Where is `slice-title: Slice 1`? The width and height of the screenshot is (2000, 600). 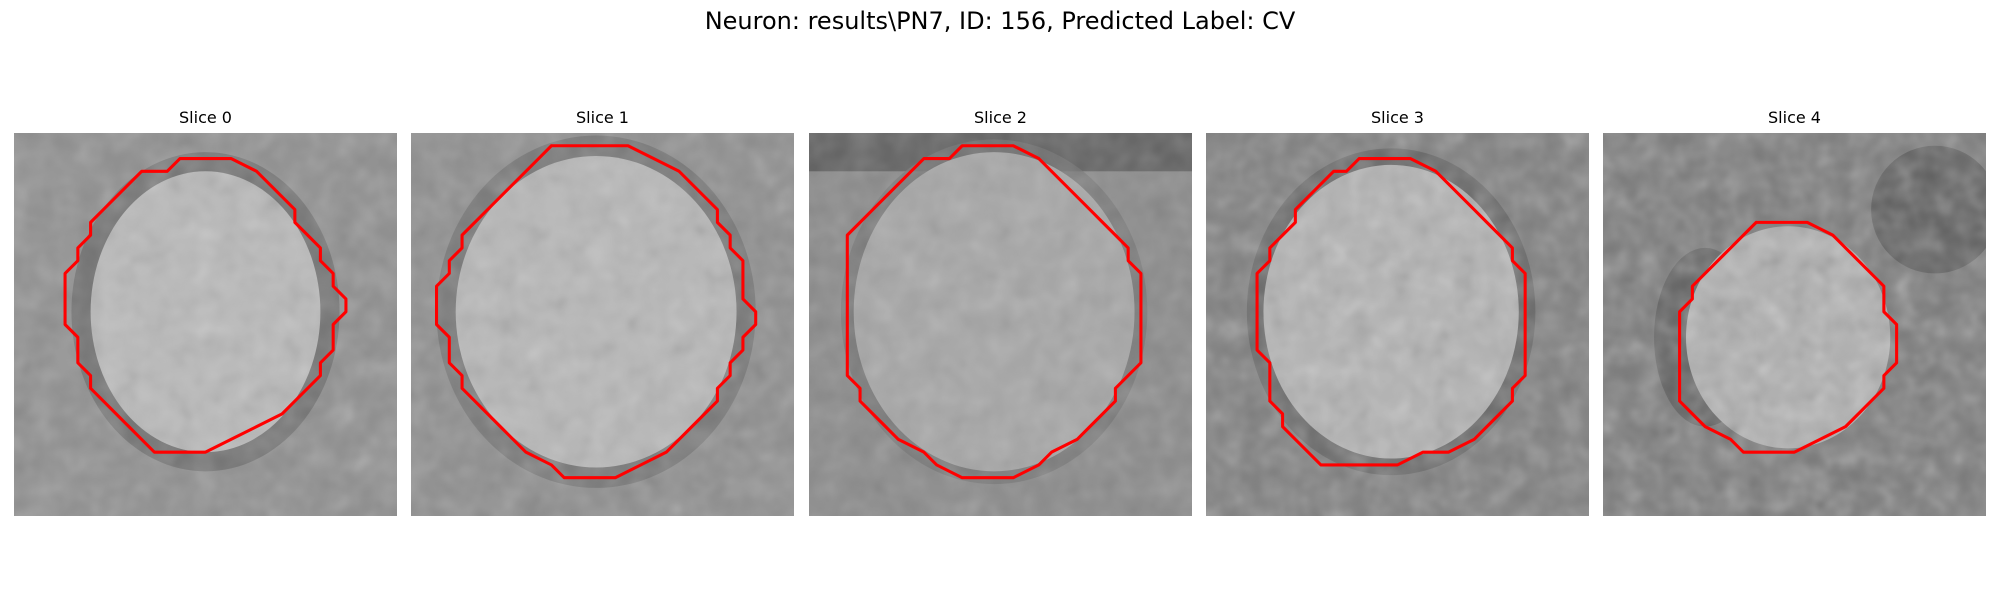
slice-title: Slice 1 is located at coordinates (602, 117).